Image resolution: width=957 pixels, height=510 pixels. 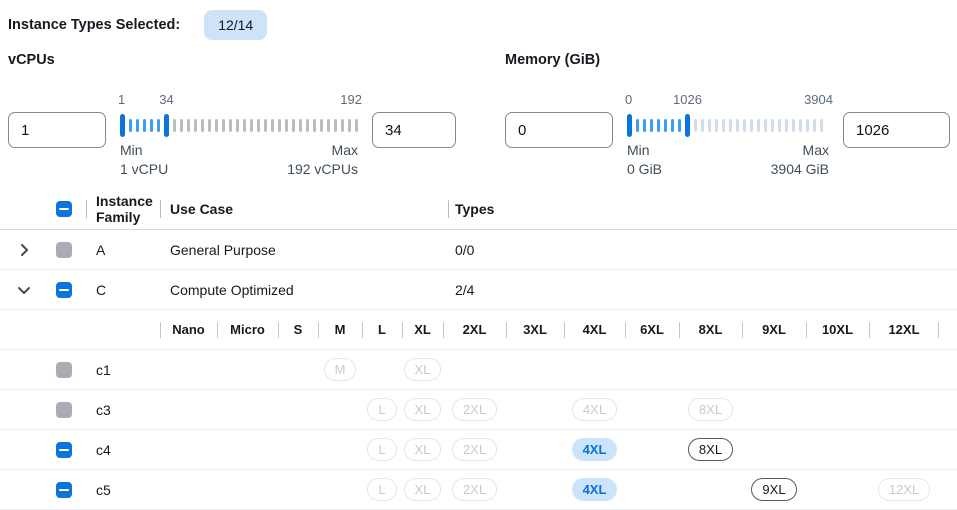 What do you see at coordinates (559, 130) in the screenshot?
I see `memory-min-input` at bounding box center [559, 130].